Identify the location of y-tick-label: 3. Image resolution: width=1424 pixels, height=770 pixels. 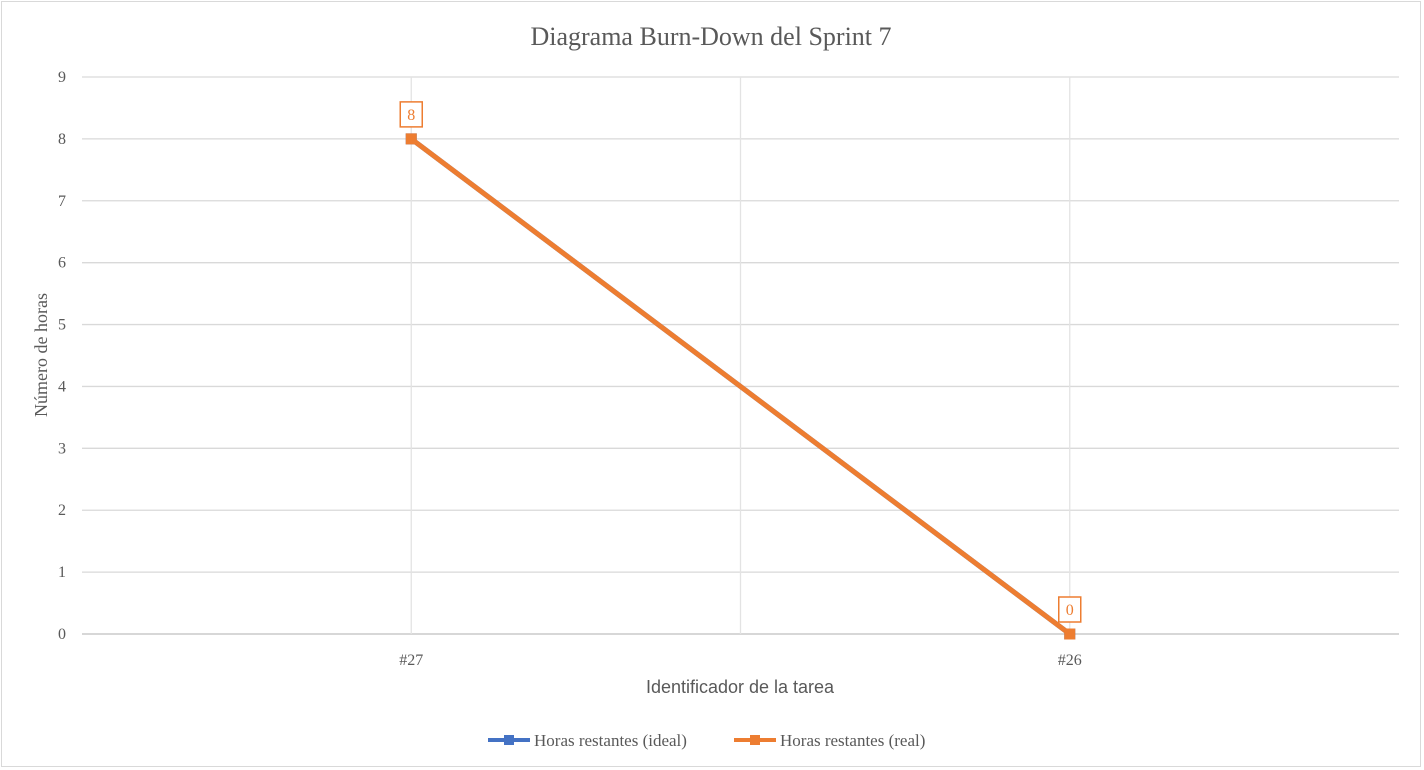
(62, 448).